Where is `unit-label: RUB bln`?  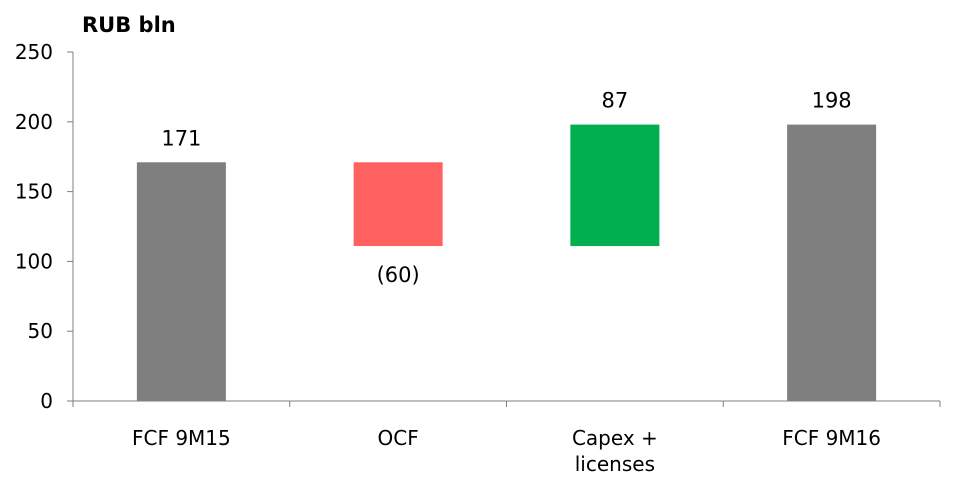 unit-label: RUB bln is located at coordinates (129, 25).